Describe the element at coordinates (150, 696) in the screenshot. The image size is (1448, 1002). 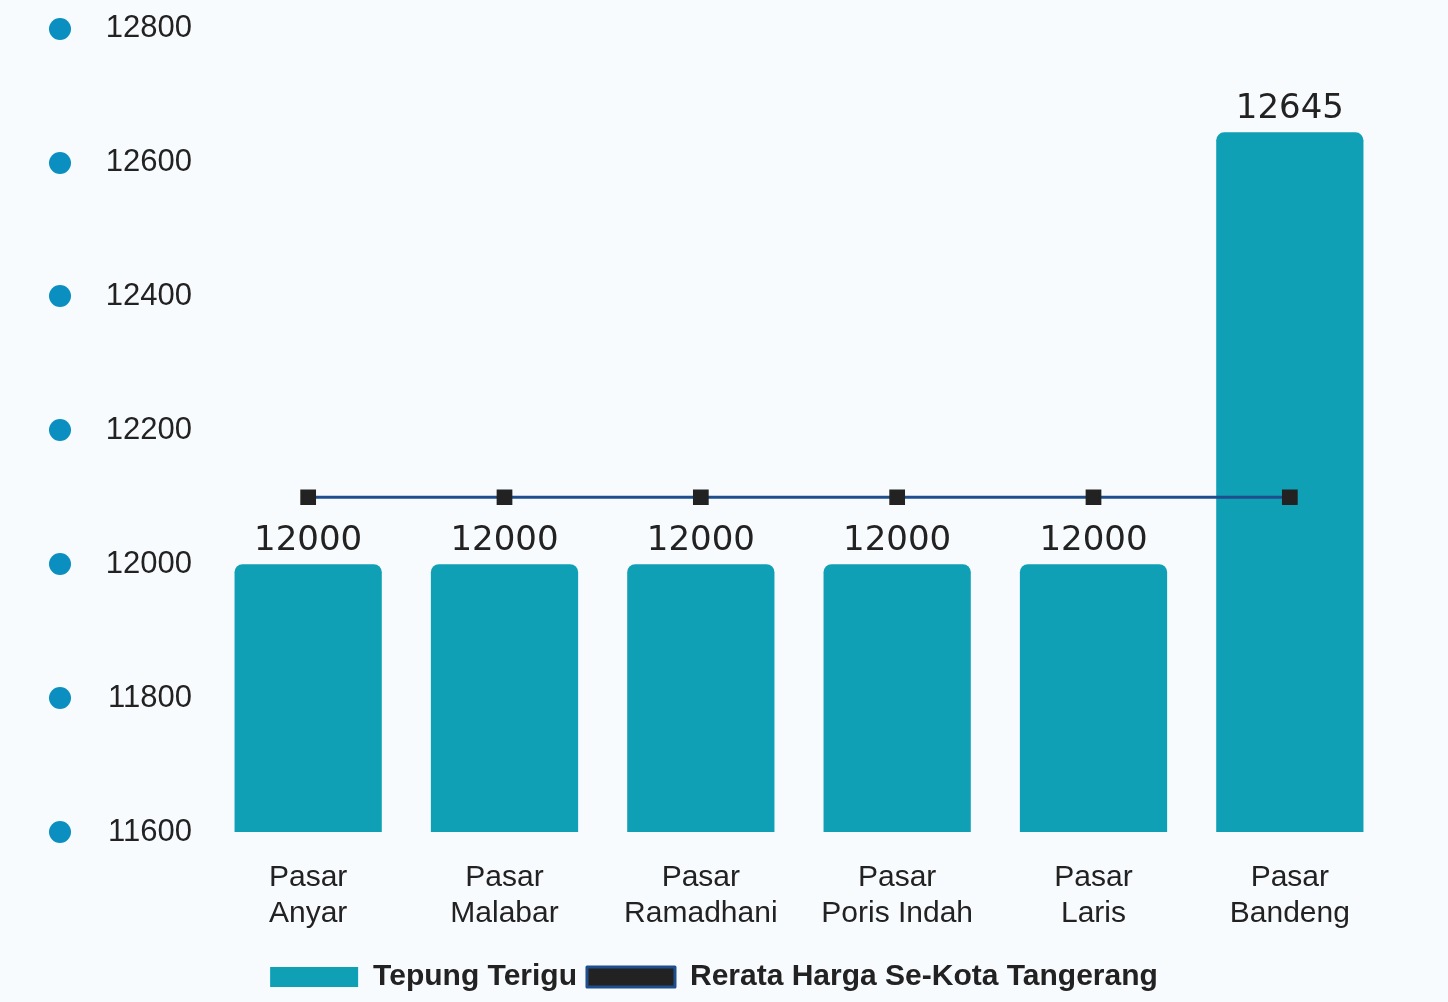
I see `y-tick-label: 11800` at that location.